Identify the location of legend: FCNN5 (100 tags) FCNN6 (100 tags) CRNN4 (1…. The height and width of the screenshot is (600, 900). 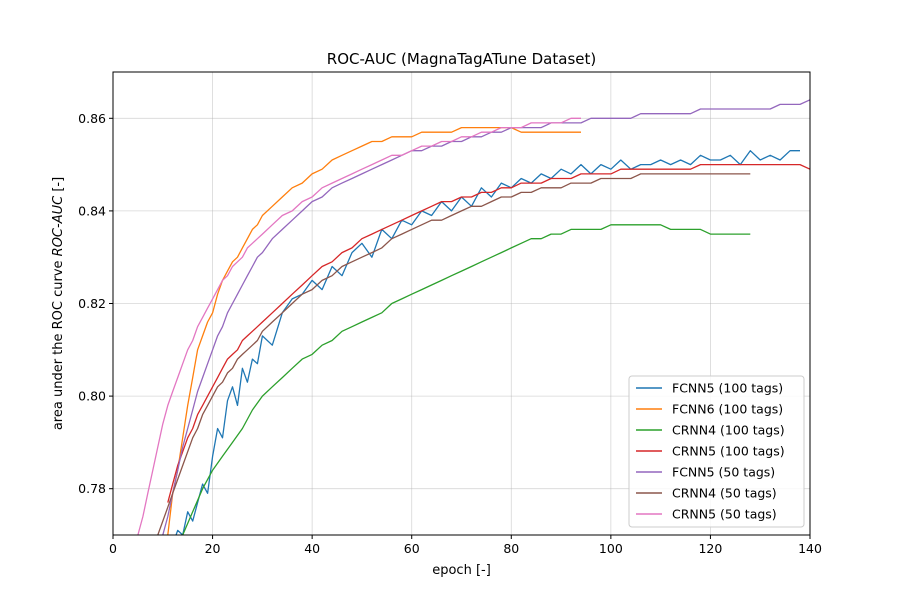
(716, 451).